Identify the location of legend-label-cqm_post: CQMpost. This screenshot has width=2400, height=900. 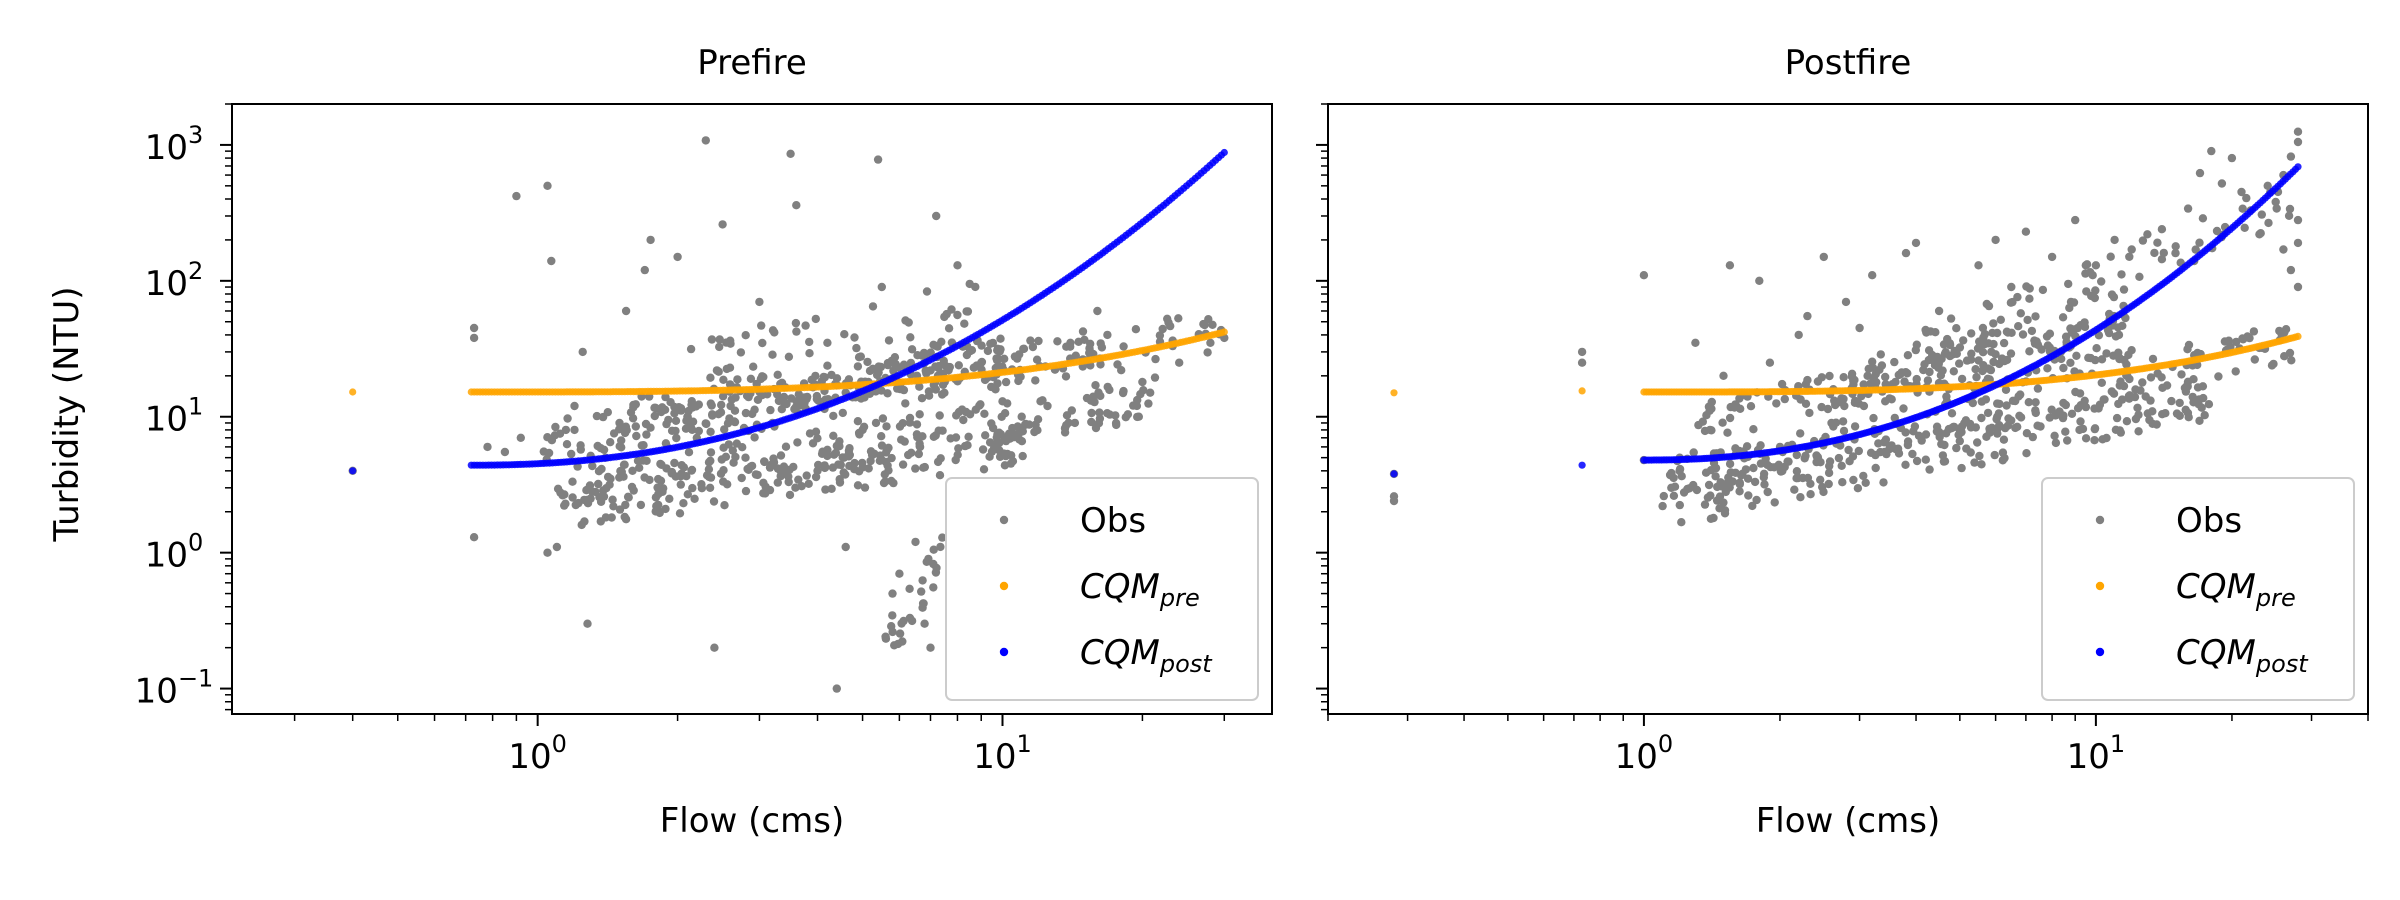
(2242, 655).